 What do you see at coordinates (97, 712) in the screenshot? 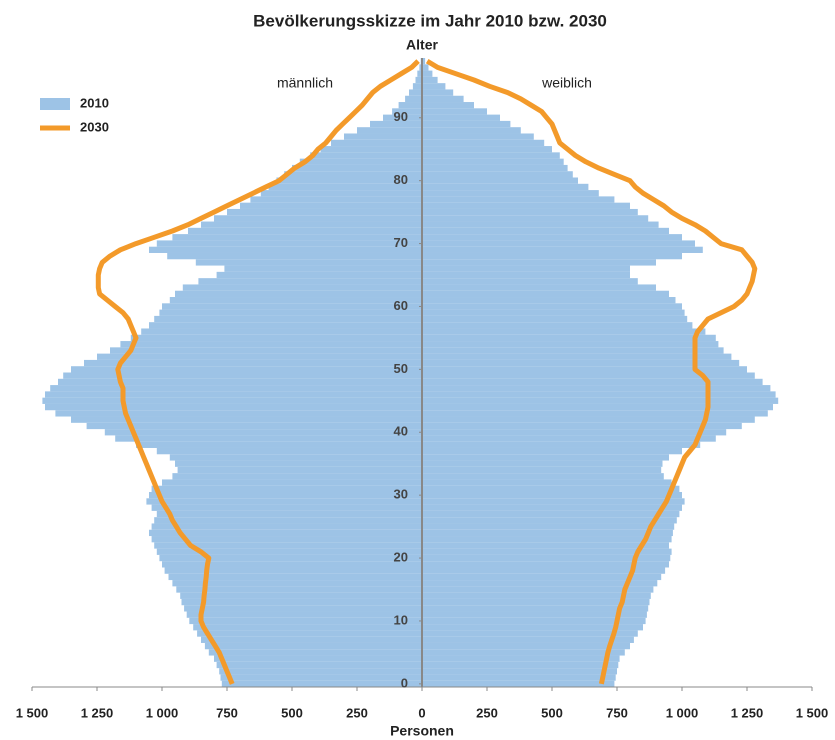
I see `x-tick-label: 1 250` at bounding box center [97, 712].